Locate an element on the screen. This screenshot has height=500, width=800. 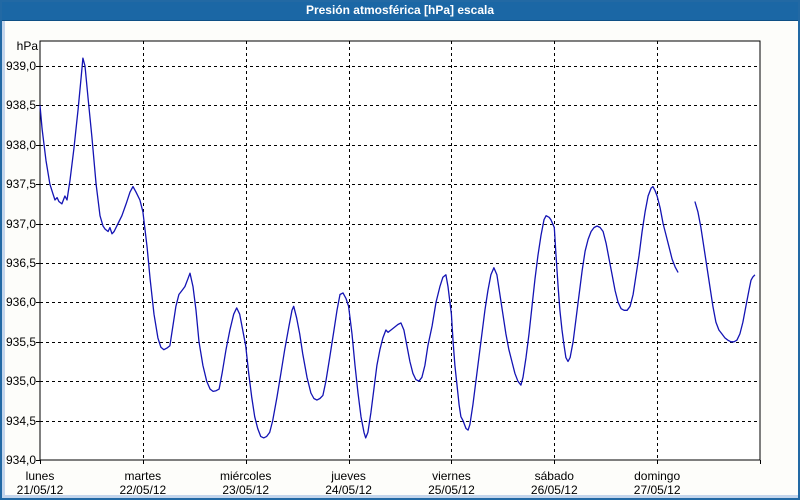
x-day-label: domingo 27/05/12 is located at coordinates (657, 483).